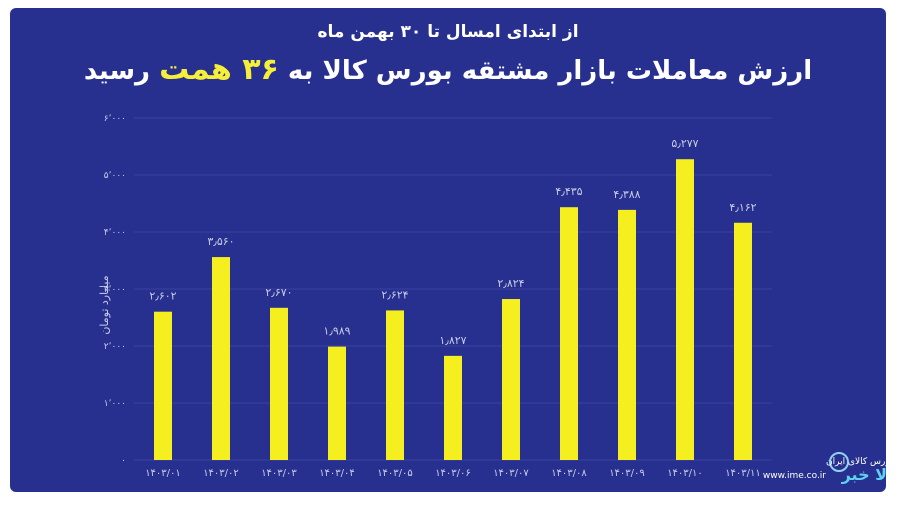 This screenshot has height=506, width=900. Describe the element at coordinates (221, 473) in the screenshot. I see `x-tick-label: ۱۴۰۳/۰۲` at that location.